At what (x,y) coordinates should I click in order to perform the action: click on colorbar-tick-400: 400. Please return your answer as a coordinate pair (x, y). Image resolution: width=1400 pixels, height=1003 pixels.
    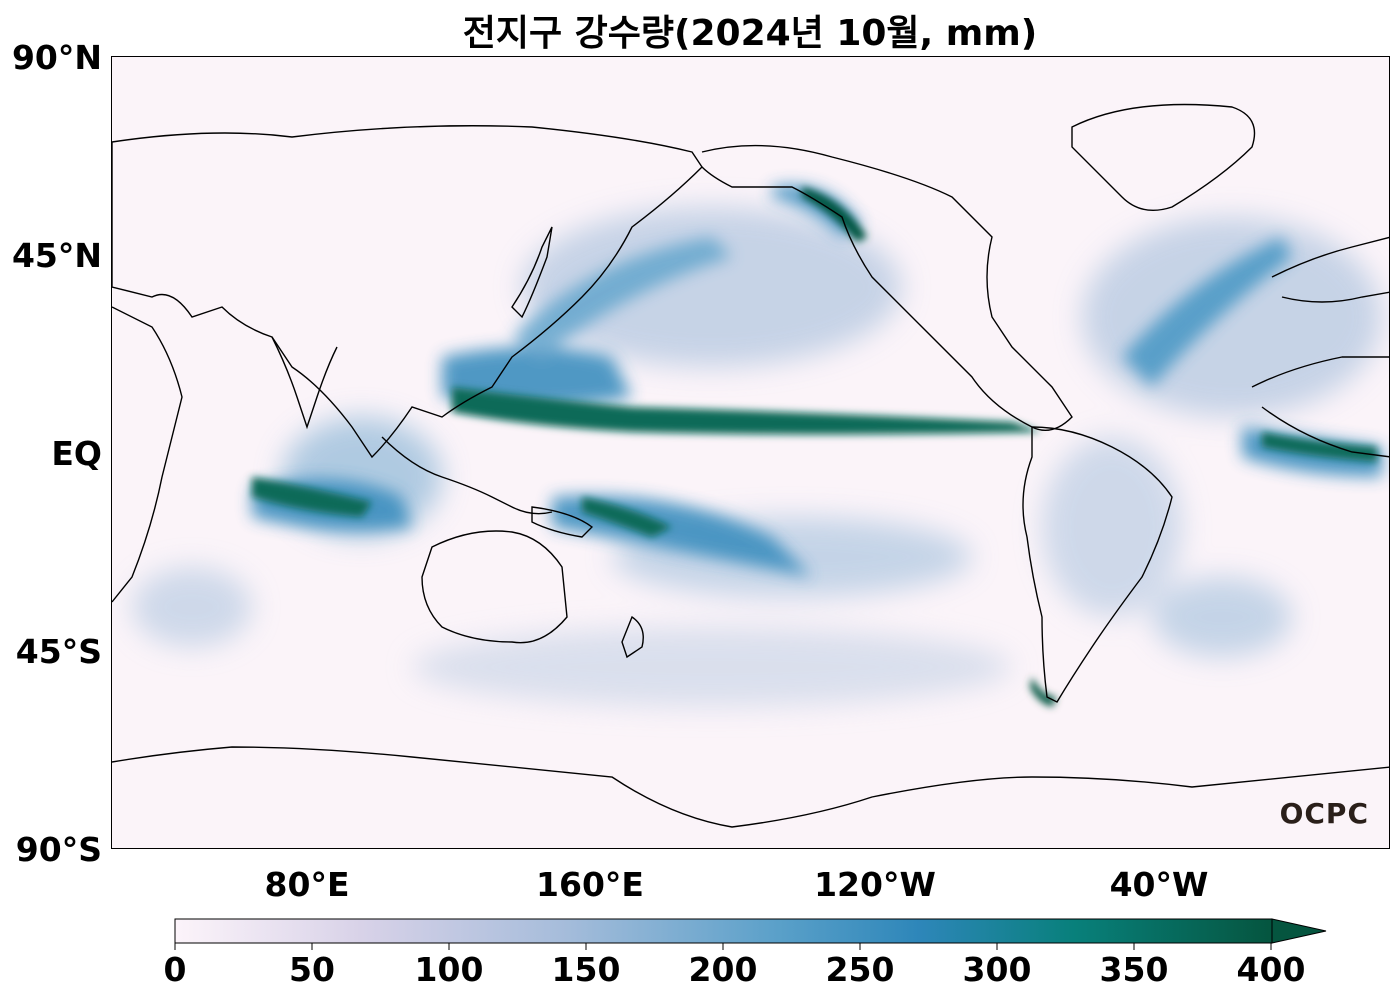
    Looking at the image, I should click on (1271, 969).